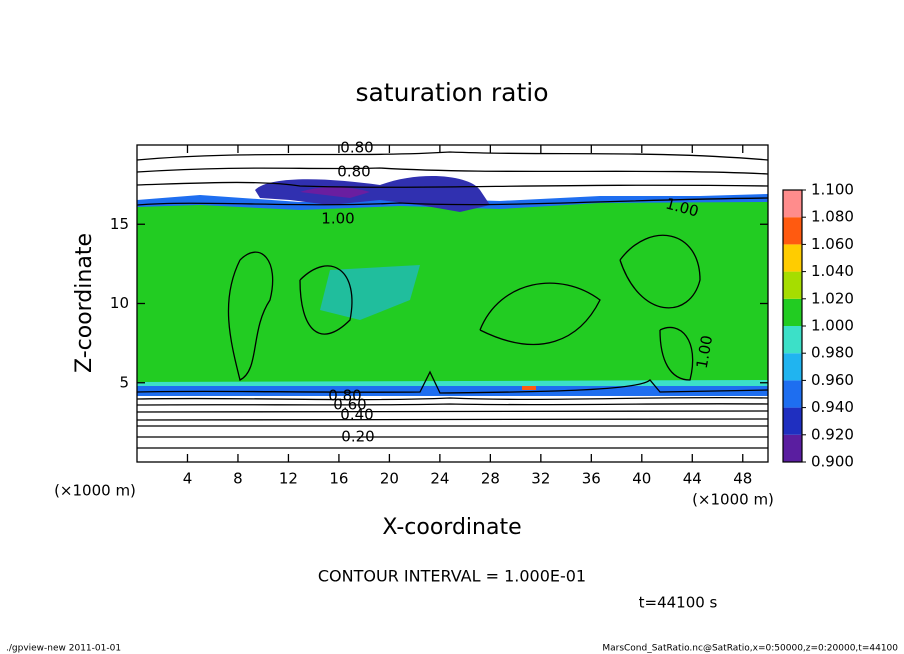 Image resolution: width=904 pixels, height=654 pixels. Describe the element at coordinates (742, 479) in the screenshot. I see `x-tick-label: 48` at that location.